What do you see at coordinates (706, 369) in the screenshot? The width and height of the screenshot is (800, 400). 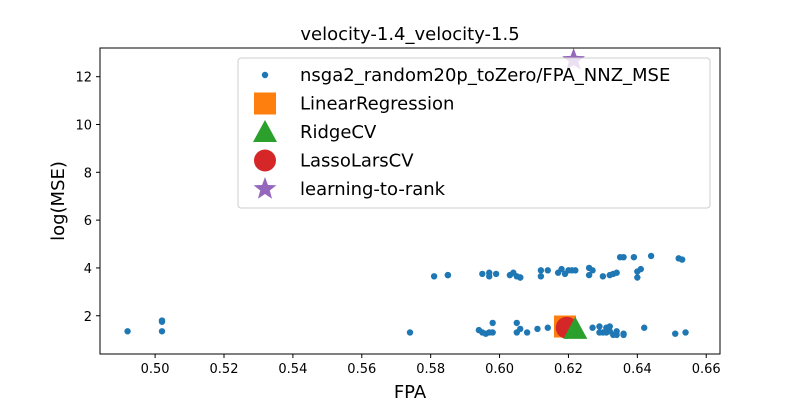 I see `x-tick-label: 0.66` at bounding box center [706, 369].